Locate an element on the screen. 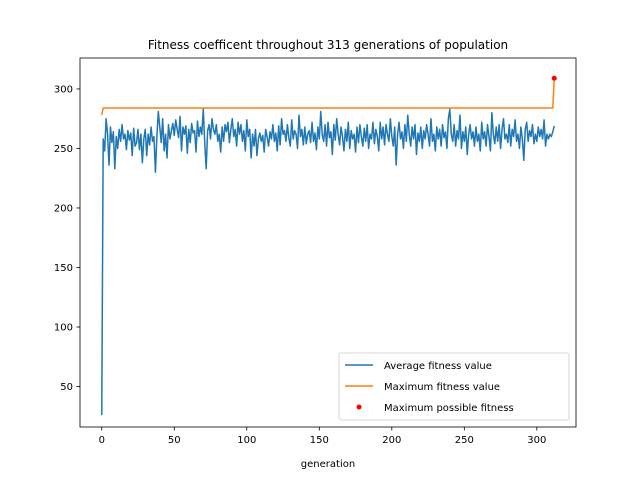  y-tick-label: 250 is located at coordinates (63, 149).